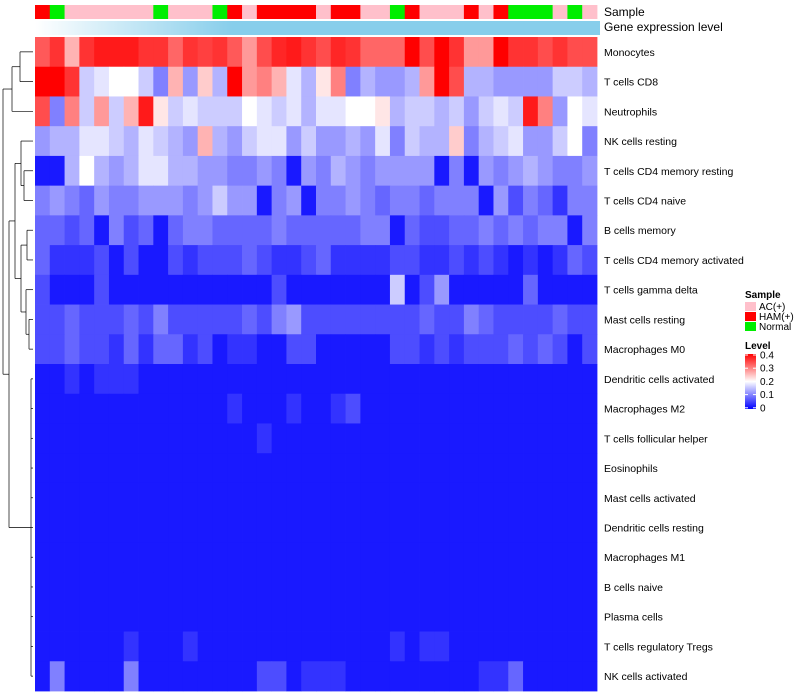 Image resolution: width=800 pixels, height=700 pixels. What do you see at coordinates (644, 350) in the screenshot?
I see `row-label: Macrophages M0` at bounding box center [644, 350].